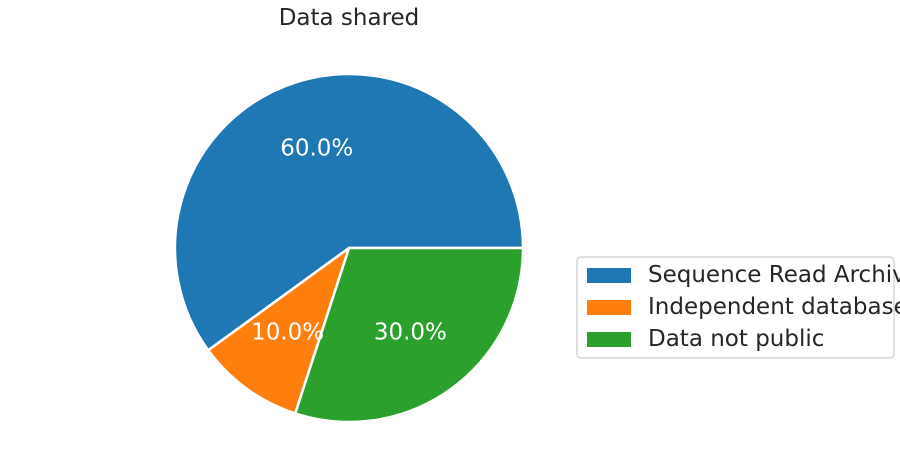 The width and height of the screenshot is (900, 473). What do you see at coordinates (316, 149) in the screenshot?
I see `slice-percent-label: 60.0%` at bounding box center [316, 149].